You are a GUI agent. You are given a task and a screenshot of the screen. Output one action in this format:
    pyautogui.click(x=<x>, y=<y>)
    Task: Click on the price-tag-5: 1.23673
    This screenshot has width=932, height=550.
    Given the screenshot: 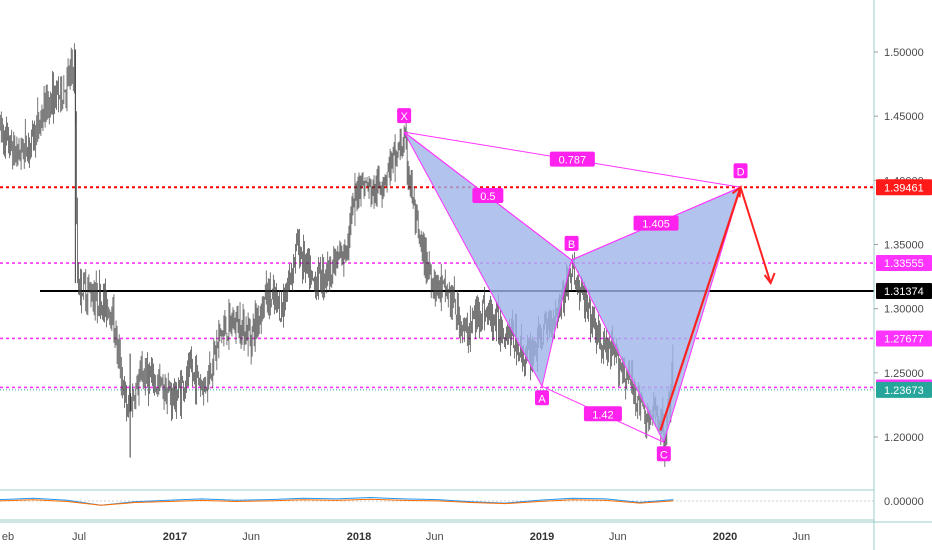 What is the action you would take?
    pyautogui.click(x=904, y=389)
    